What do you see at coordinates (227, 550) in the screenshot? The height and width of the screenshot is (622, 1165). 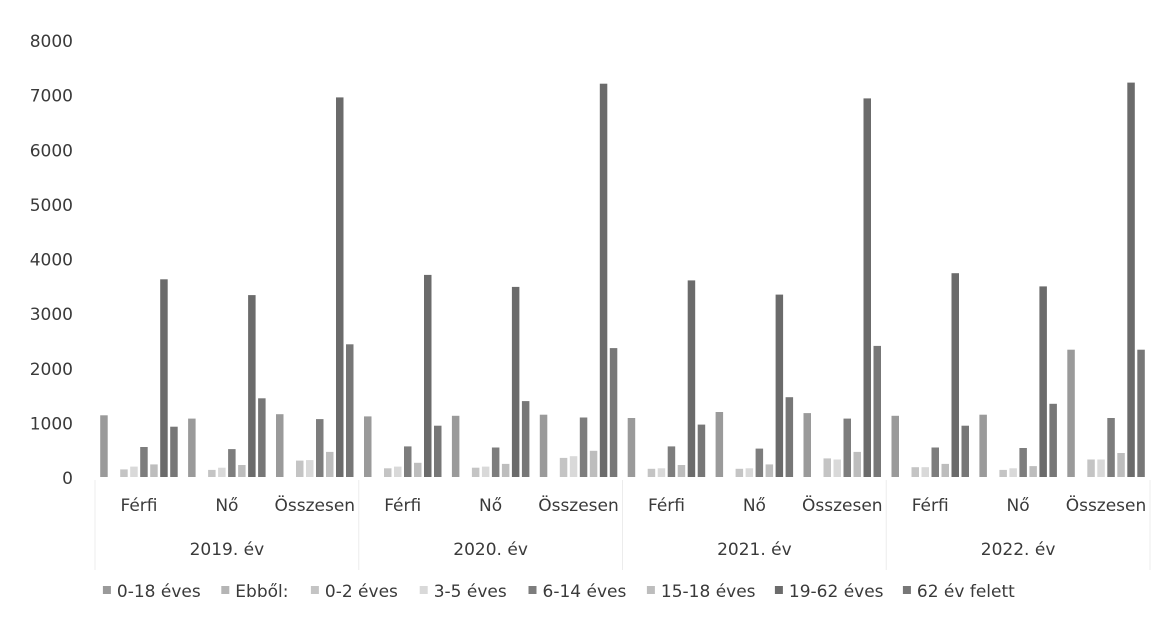 I see `x-group-label: 2019. év` at bounding box center [227, 550].